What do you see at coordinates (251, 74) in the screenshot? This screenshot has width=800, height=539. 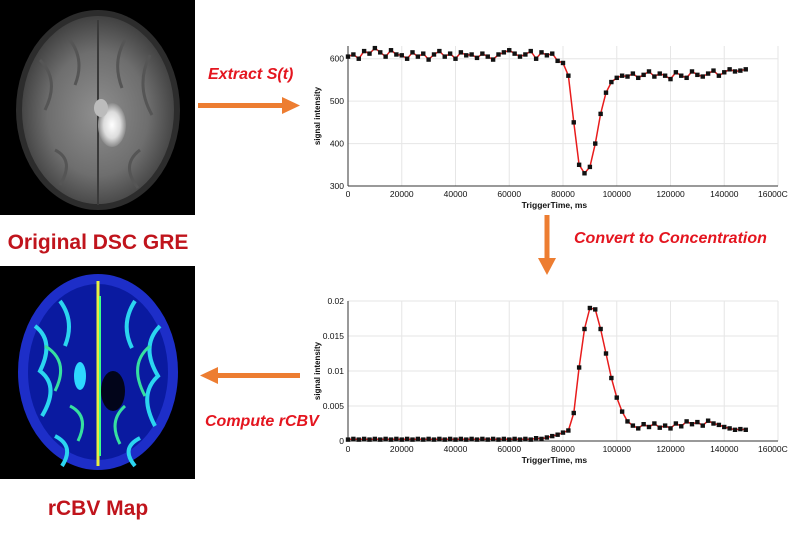 I see `step-extract-signal: Extract S(t)` at bounding box center [251, 74].